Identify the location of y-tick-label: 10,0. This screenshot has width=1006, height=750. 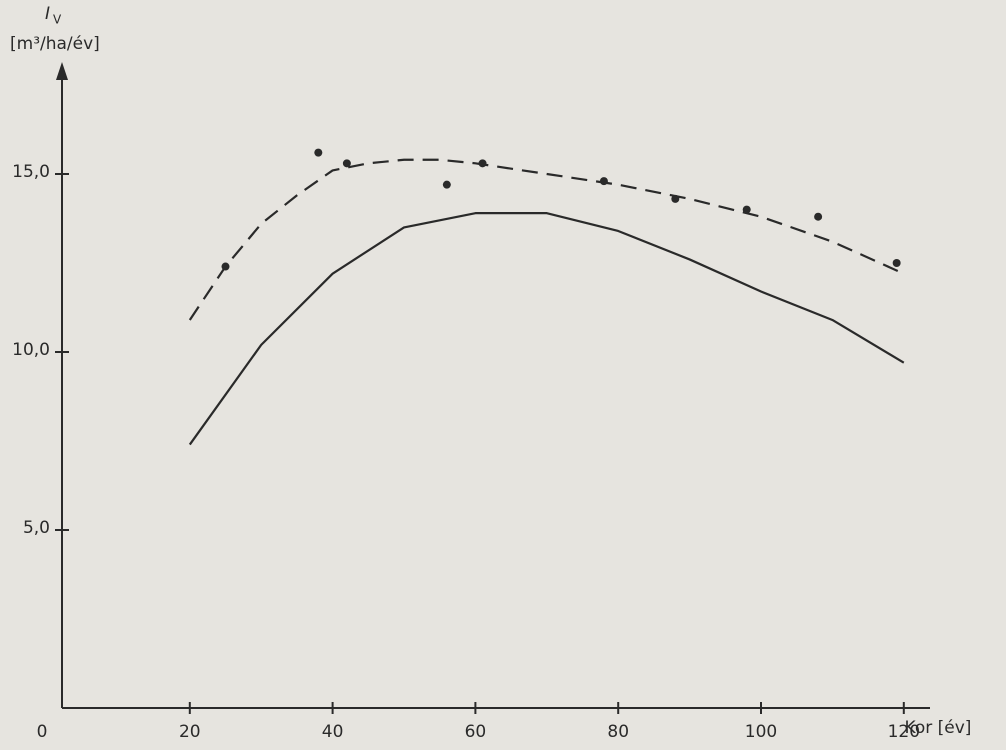
(31, 350).